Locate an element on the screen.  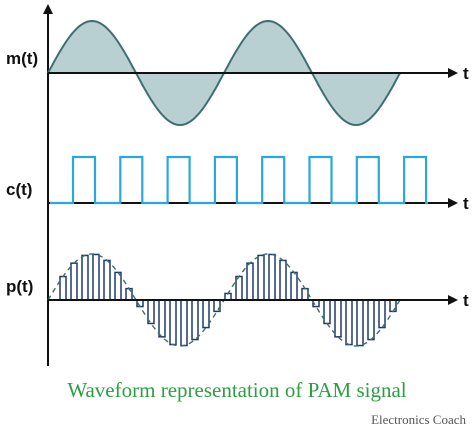
message-signal-label: m(t) is located at coordinates (22, 58).